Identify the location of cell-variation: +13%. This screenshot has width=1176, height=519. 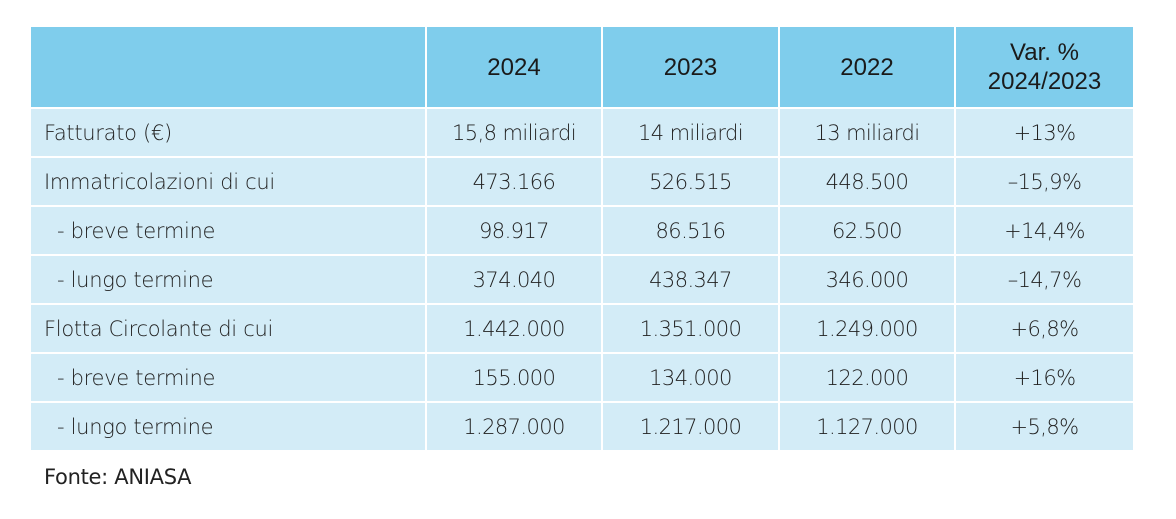
(1044, 132).